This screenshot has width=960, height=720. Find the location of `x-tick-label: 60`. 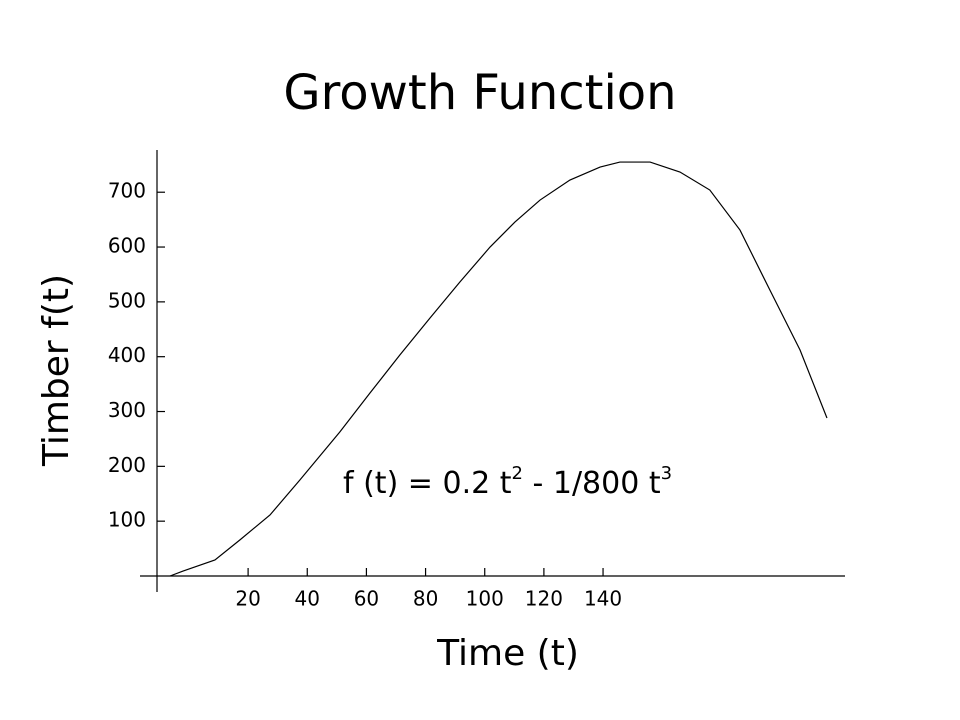

x-tick-label: 60 is located at coordinates (366, 599).